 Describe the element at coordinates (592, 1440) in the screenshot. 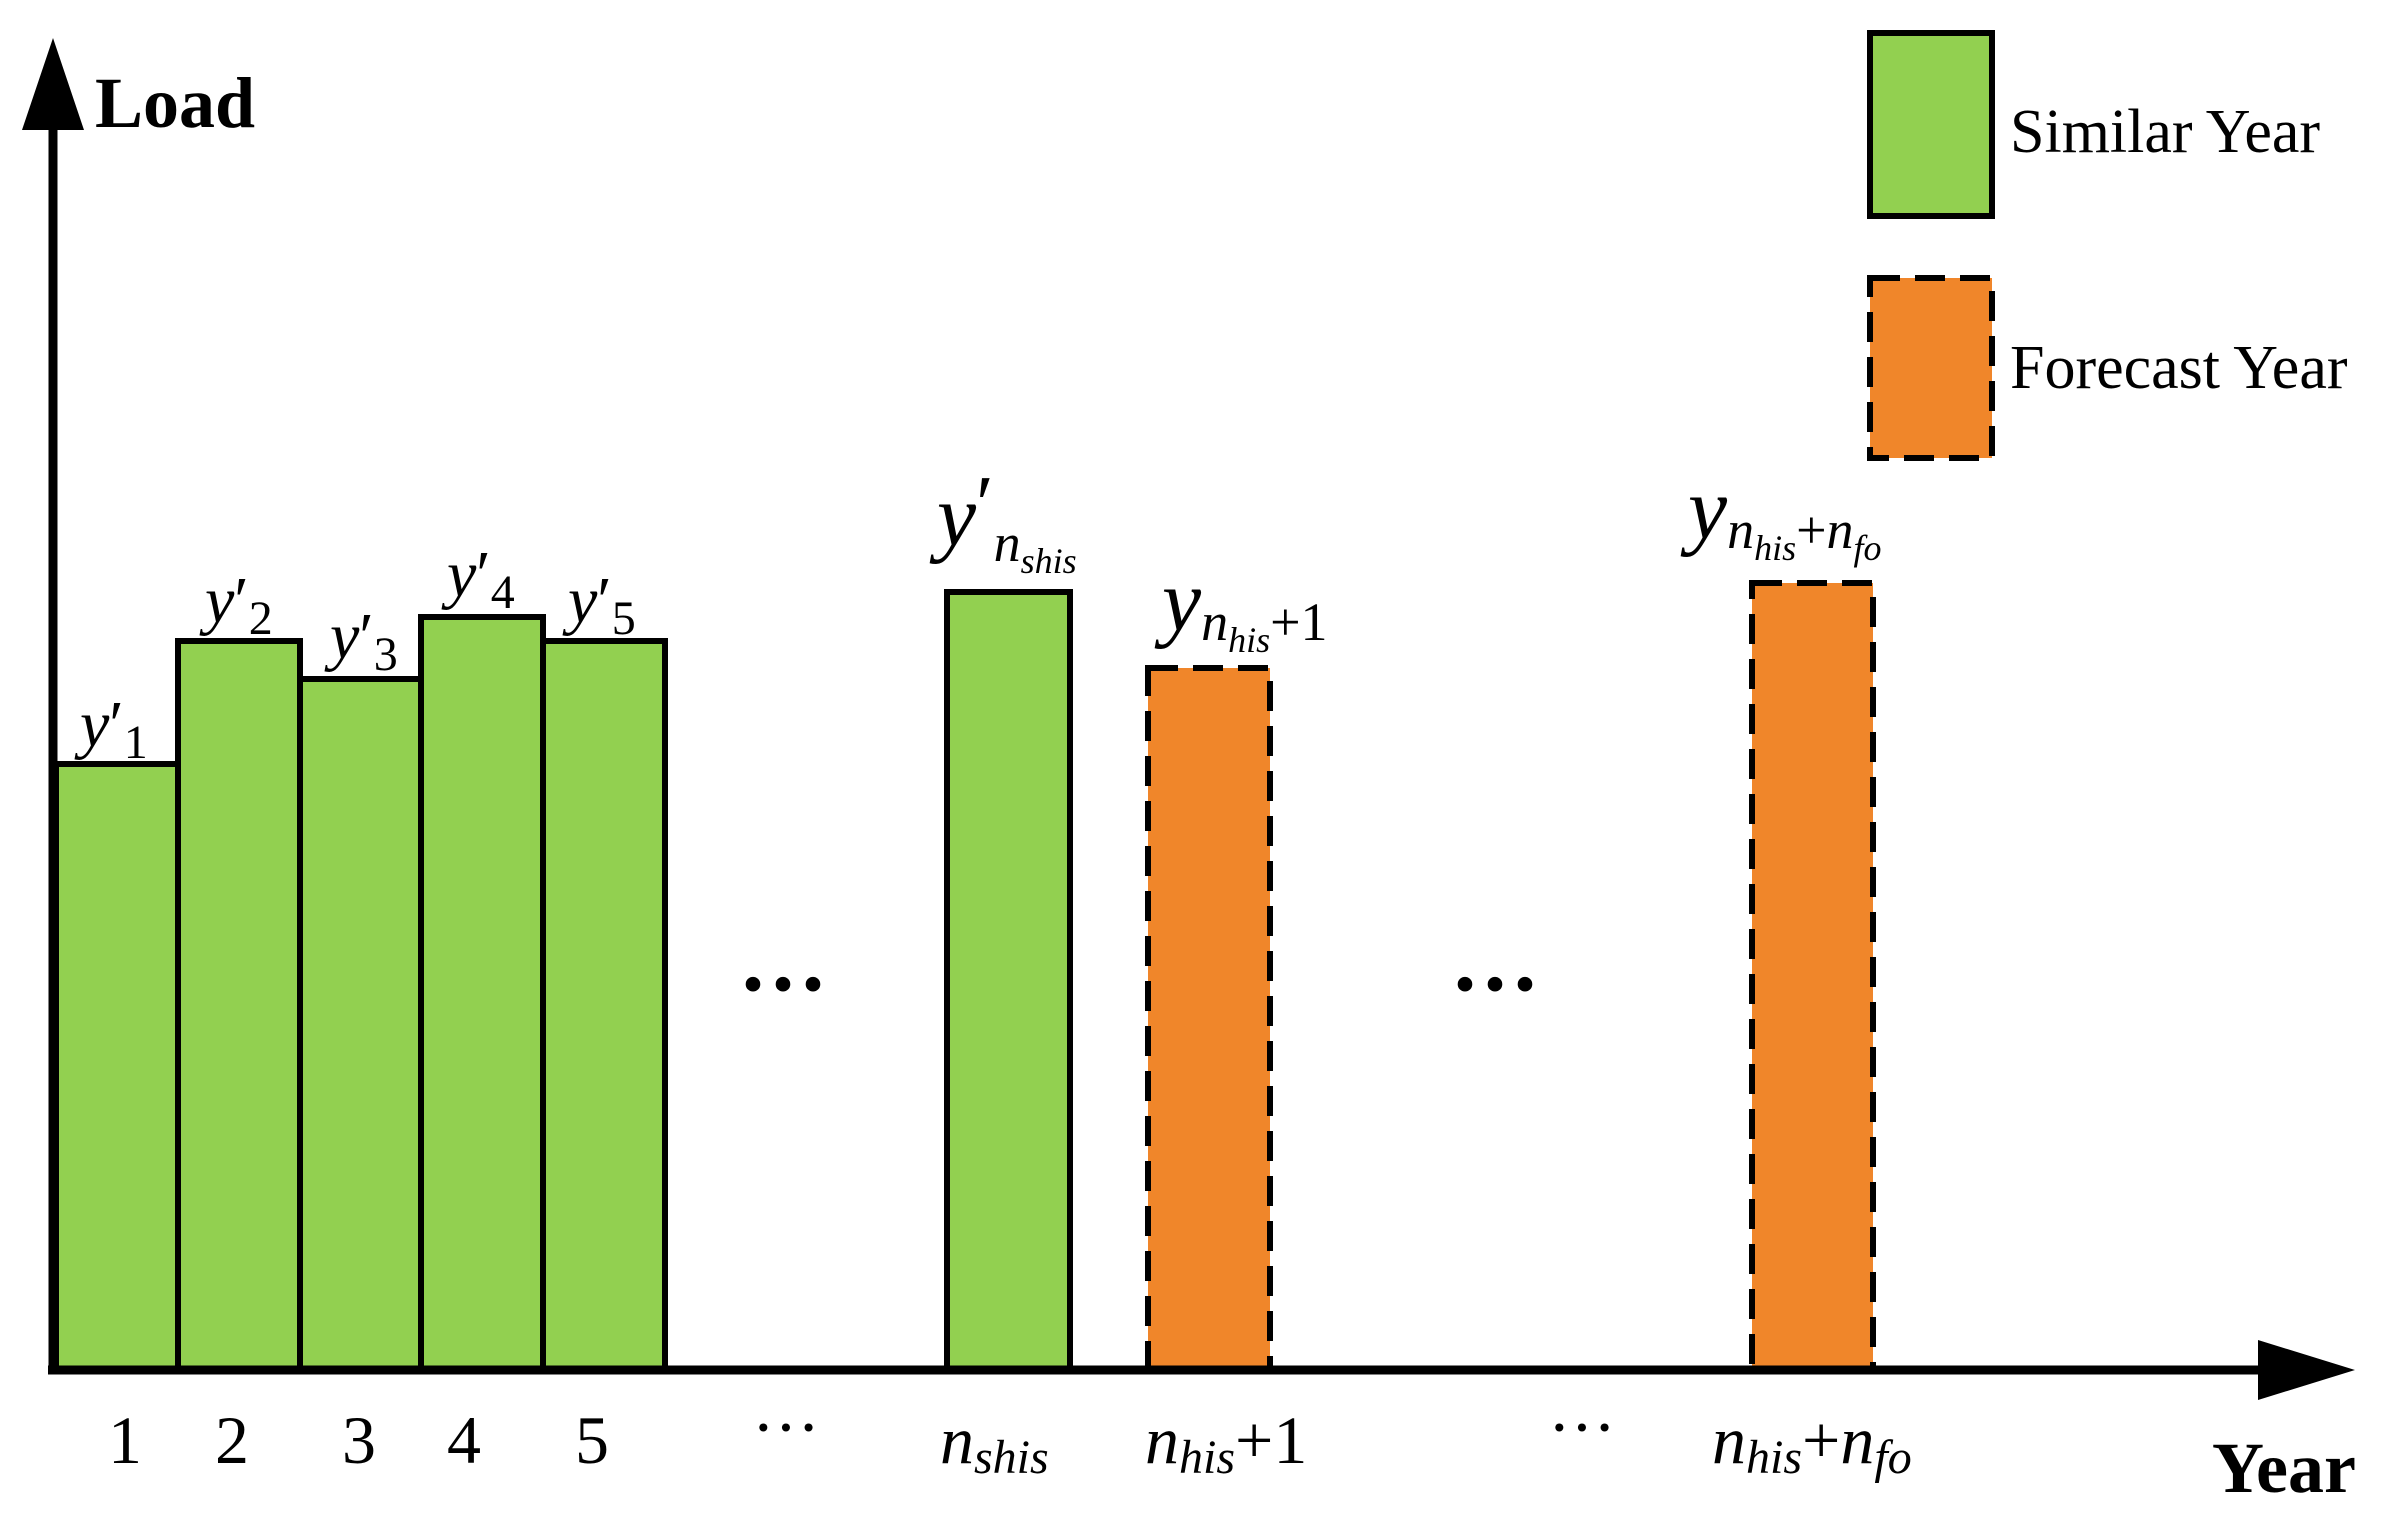

I see `tick-label-5: 5` at that location.